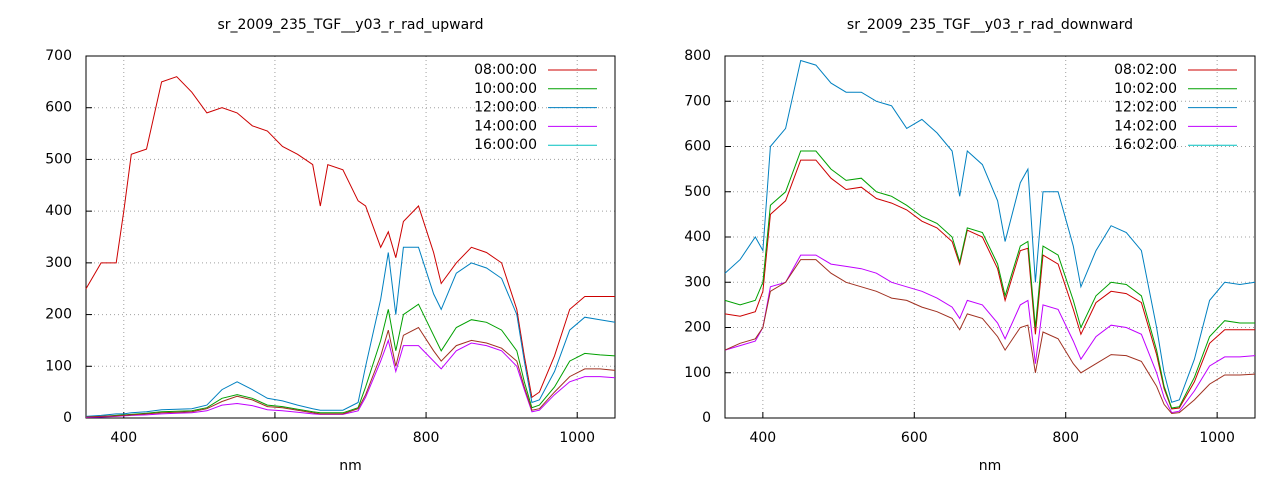 The image size is (1280, 480). Describe the element at coordinates (990, 25) in the screenshot. I see `chart-title: sr_2009_235_TGF__y03_r_rad_downward` at that location.